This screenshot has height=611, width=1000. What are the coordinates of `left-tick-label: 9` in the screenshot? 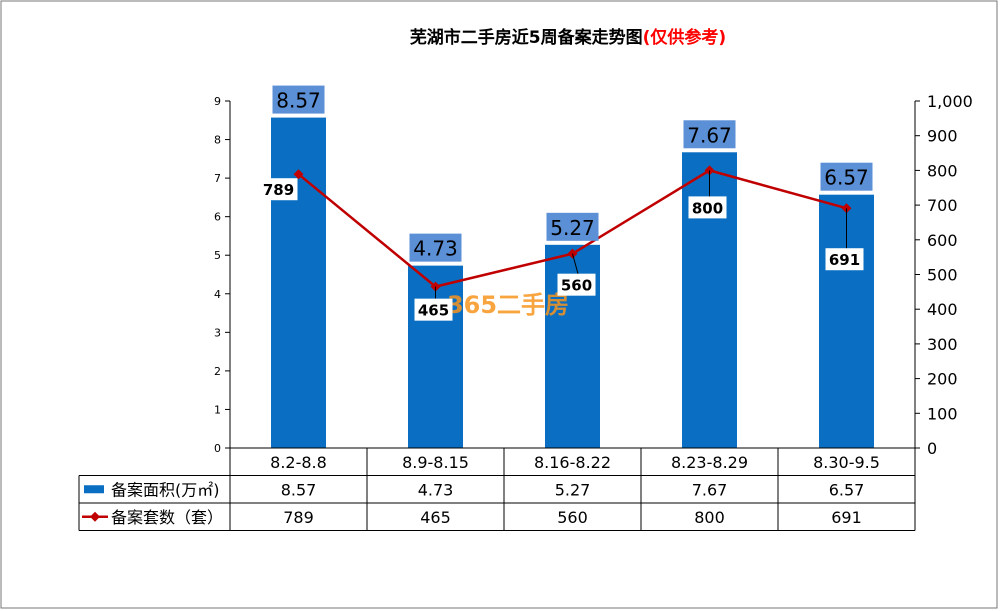 It's located at (217, 101).